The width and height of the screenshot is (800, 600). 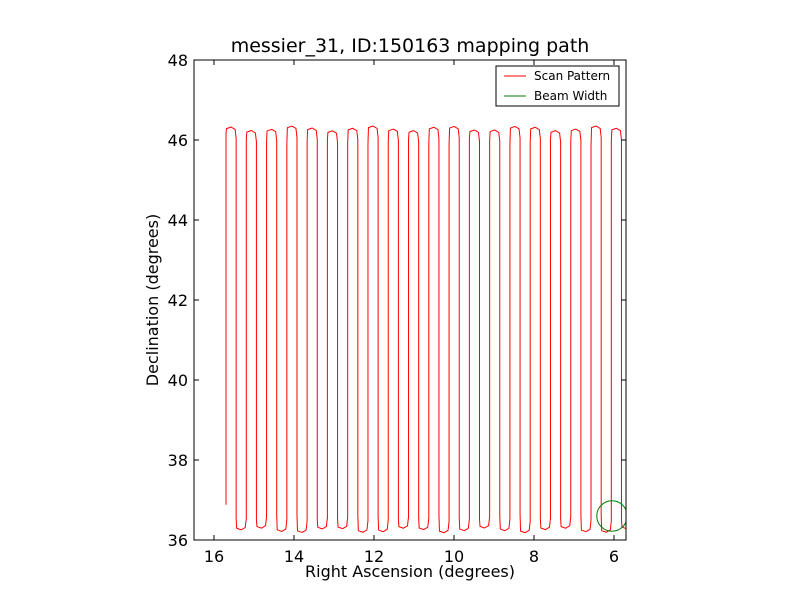 I want to click on legend: Scan Pattern Beam Width, so click(x=557, y=86).